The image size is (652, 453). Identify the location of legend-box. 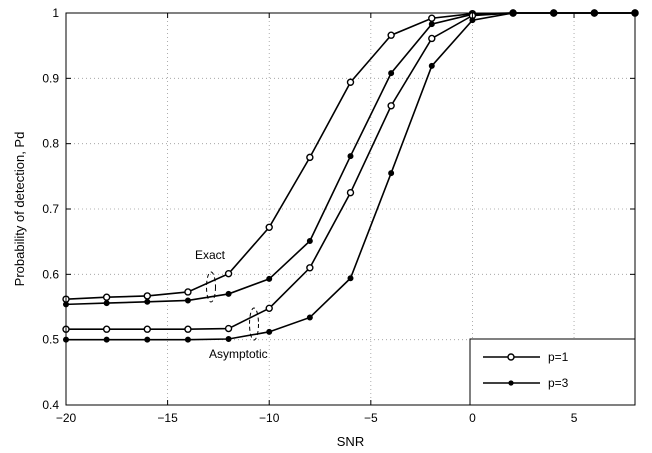
(552, 372).